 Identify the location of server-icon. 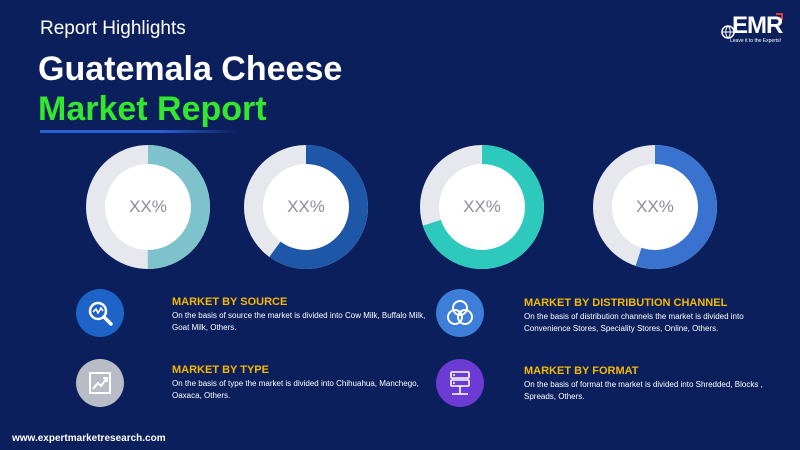
(460, 383).